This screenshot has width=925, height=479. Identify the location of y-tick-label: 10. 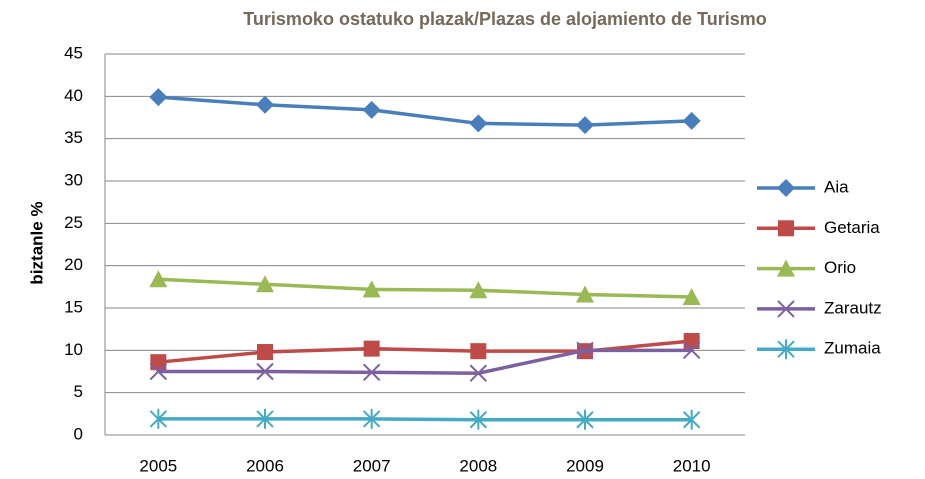
(73, 349).